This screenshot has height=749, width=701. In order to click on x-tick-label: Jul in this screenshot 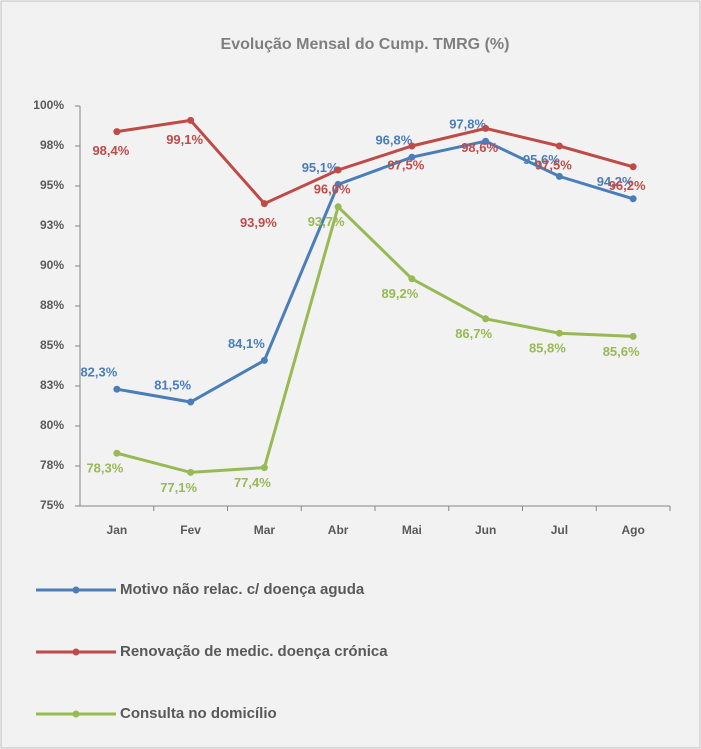, I will do `click(559, 530)`.